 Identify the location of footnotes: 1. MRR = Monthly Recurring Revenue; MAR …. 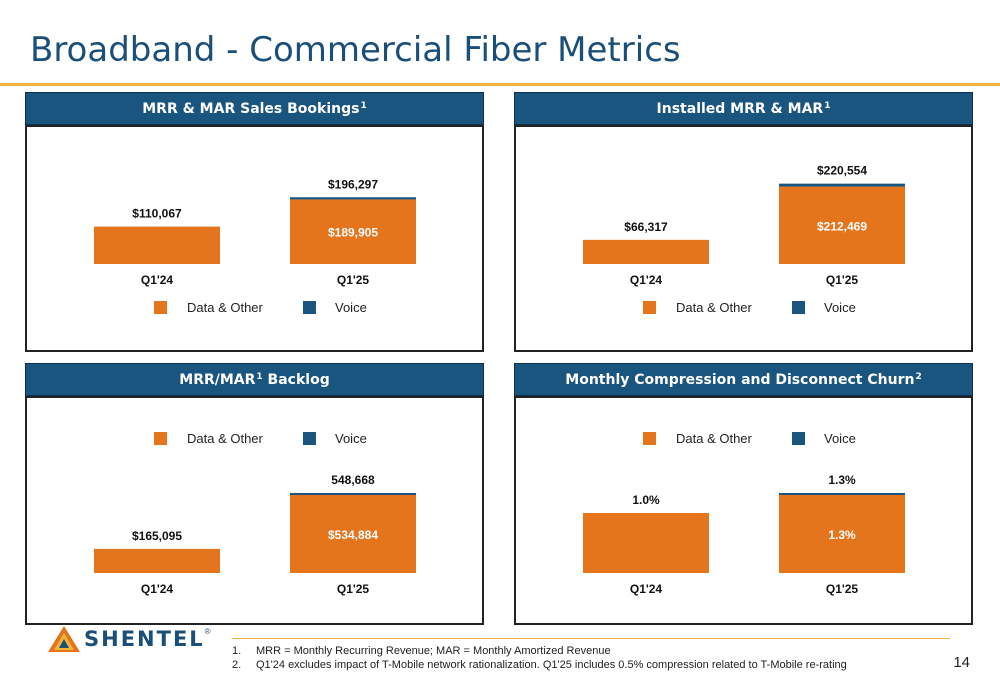
(539, 658).